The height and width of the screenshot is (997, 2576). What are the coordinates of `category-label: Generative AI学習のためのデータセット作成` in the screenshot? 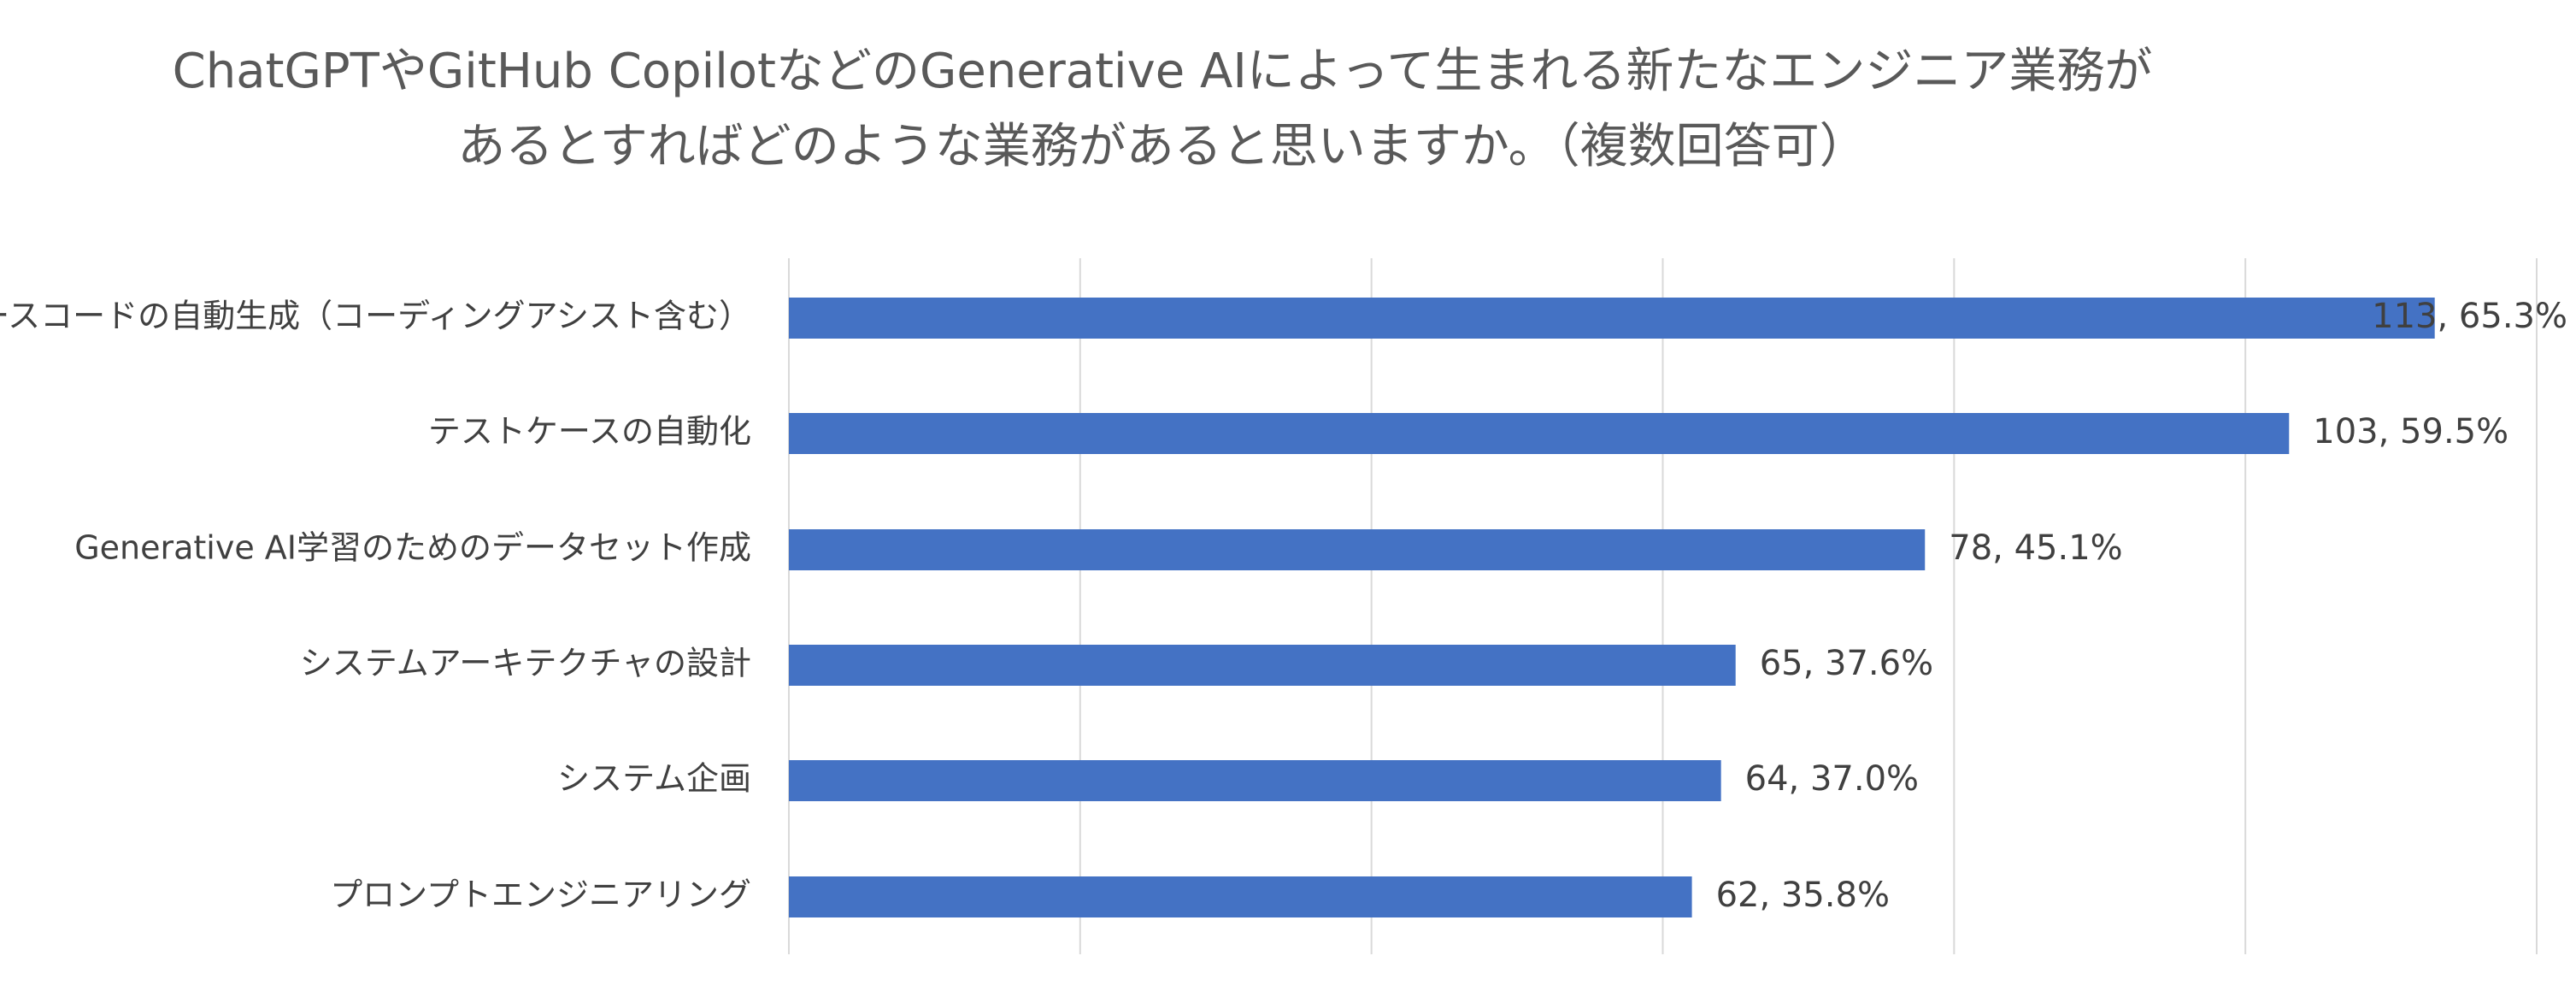 It's located at (412, 548).